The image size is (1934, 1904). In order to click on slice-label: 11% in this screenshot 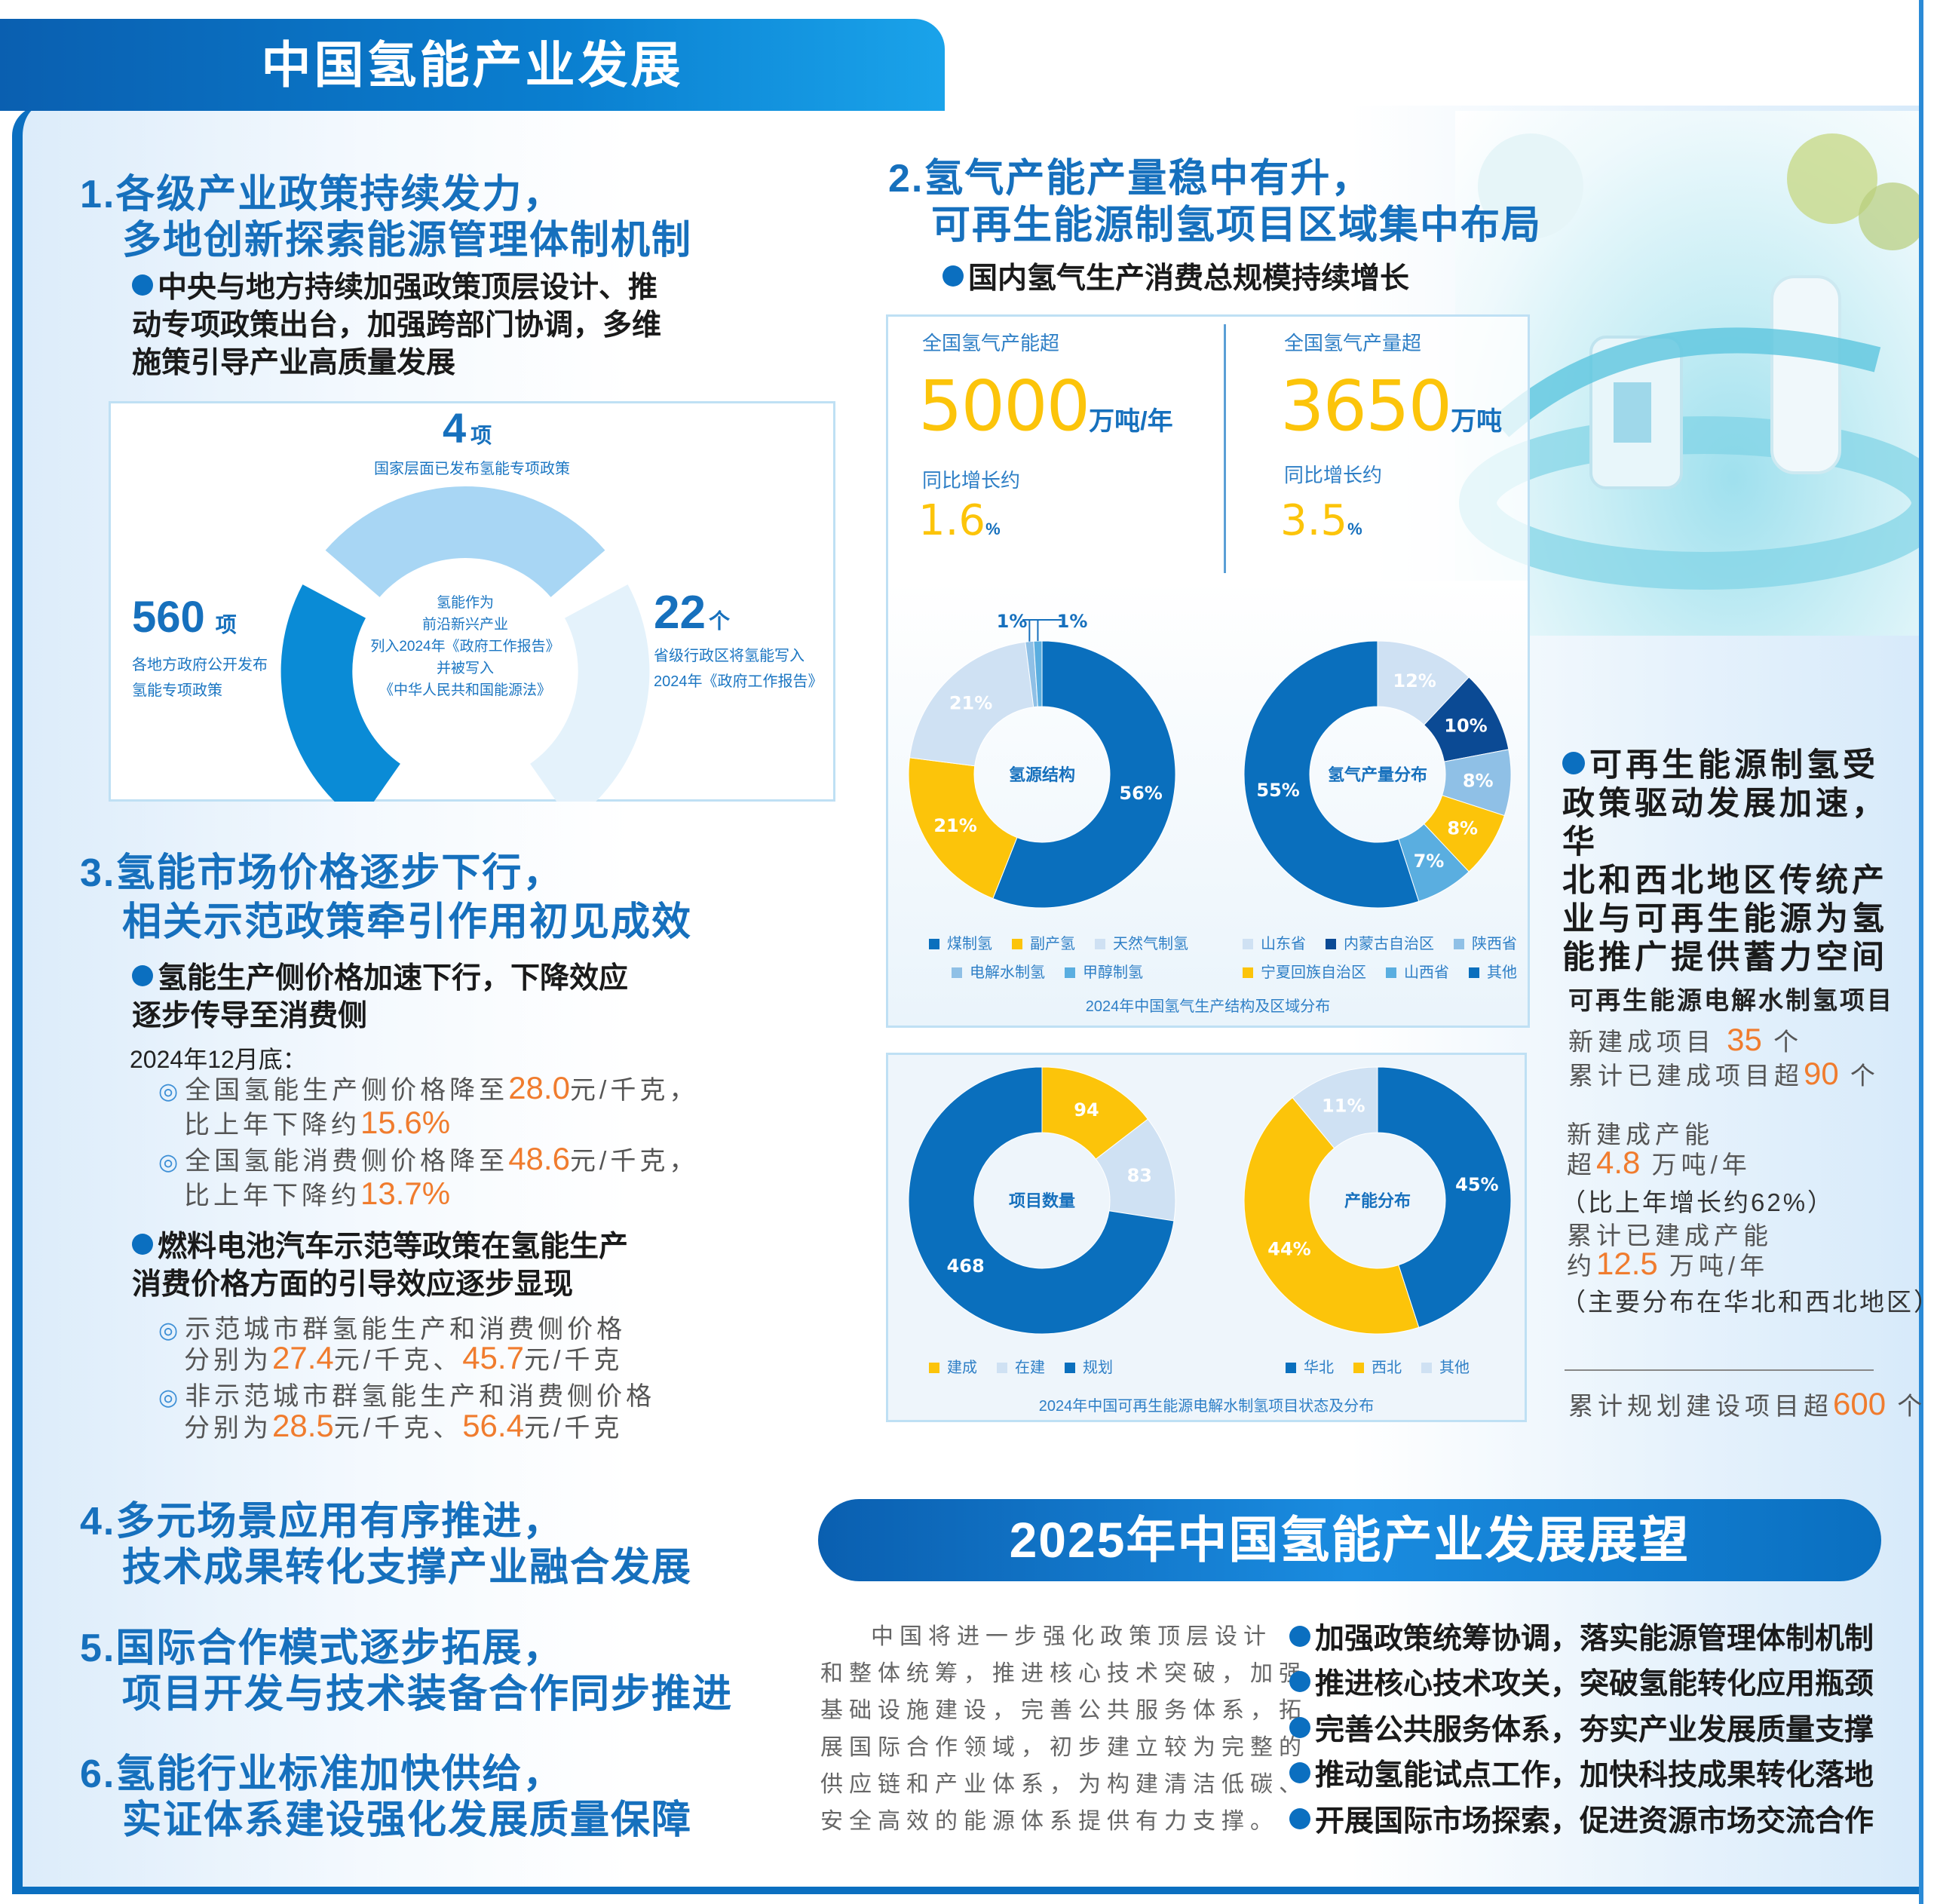, I will do `click(1343, 1105)`.